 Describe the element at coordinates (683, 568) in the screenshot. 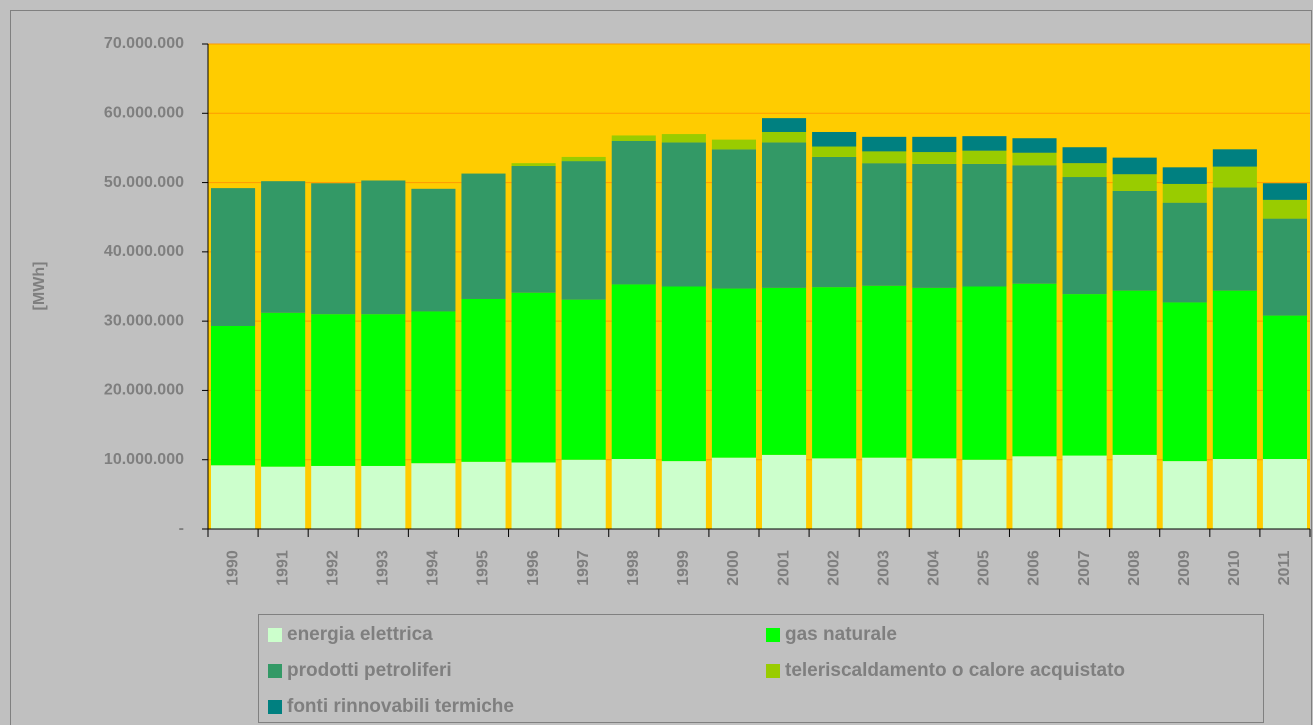

I see `x-tick-label: 1999` at that location.